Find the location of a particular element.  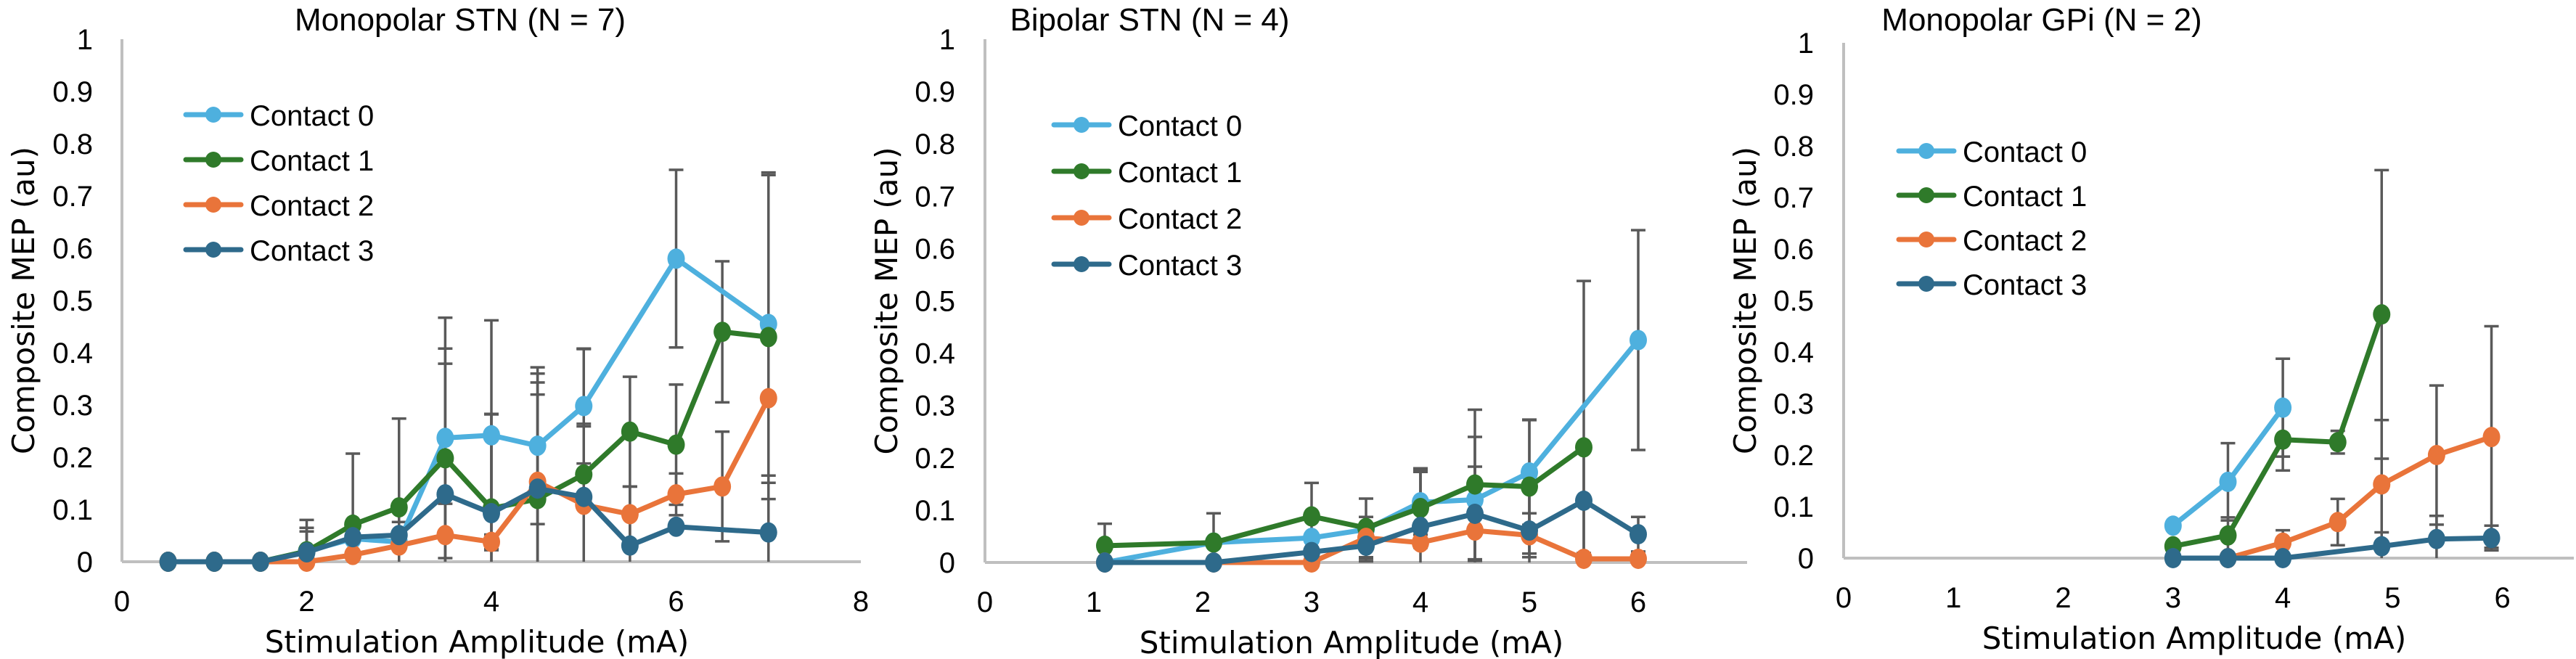

x-tick-label: 1 is located at coordinates (1094, 602).